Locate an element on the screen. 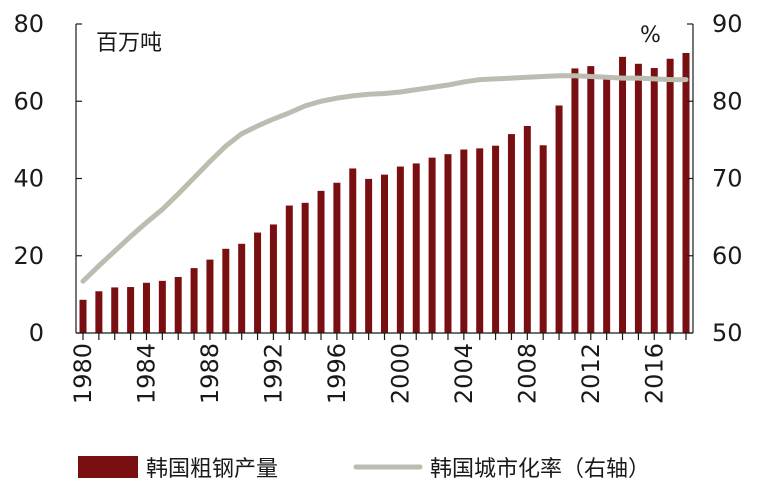 The height and width of the screenshot is (497, 768). bar-1983 is located at coordinates (131, 310).